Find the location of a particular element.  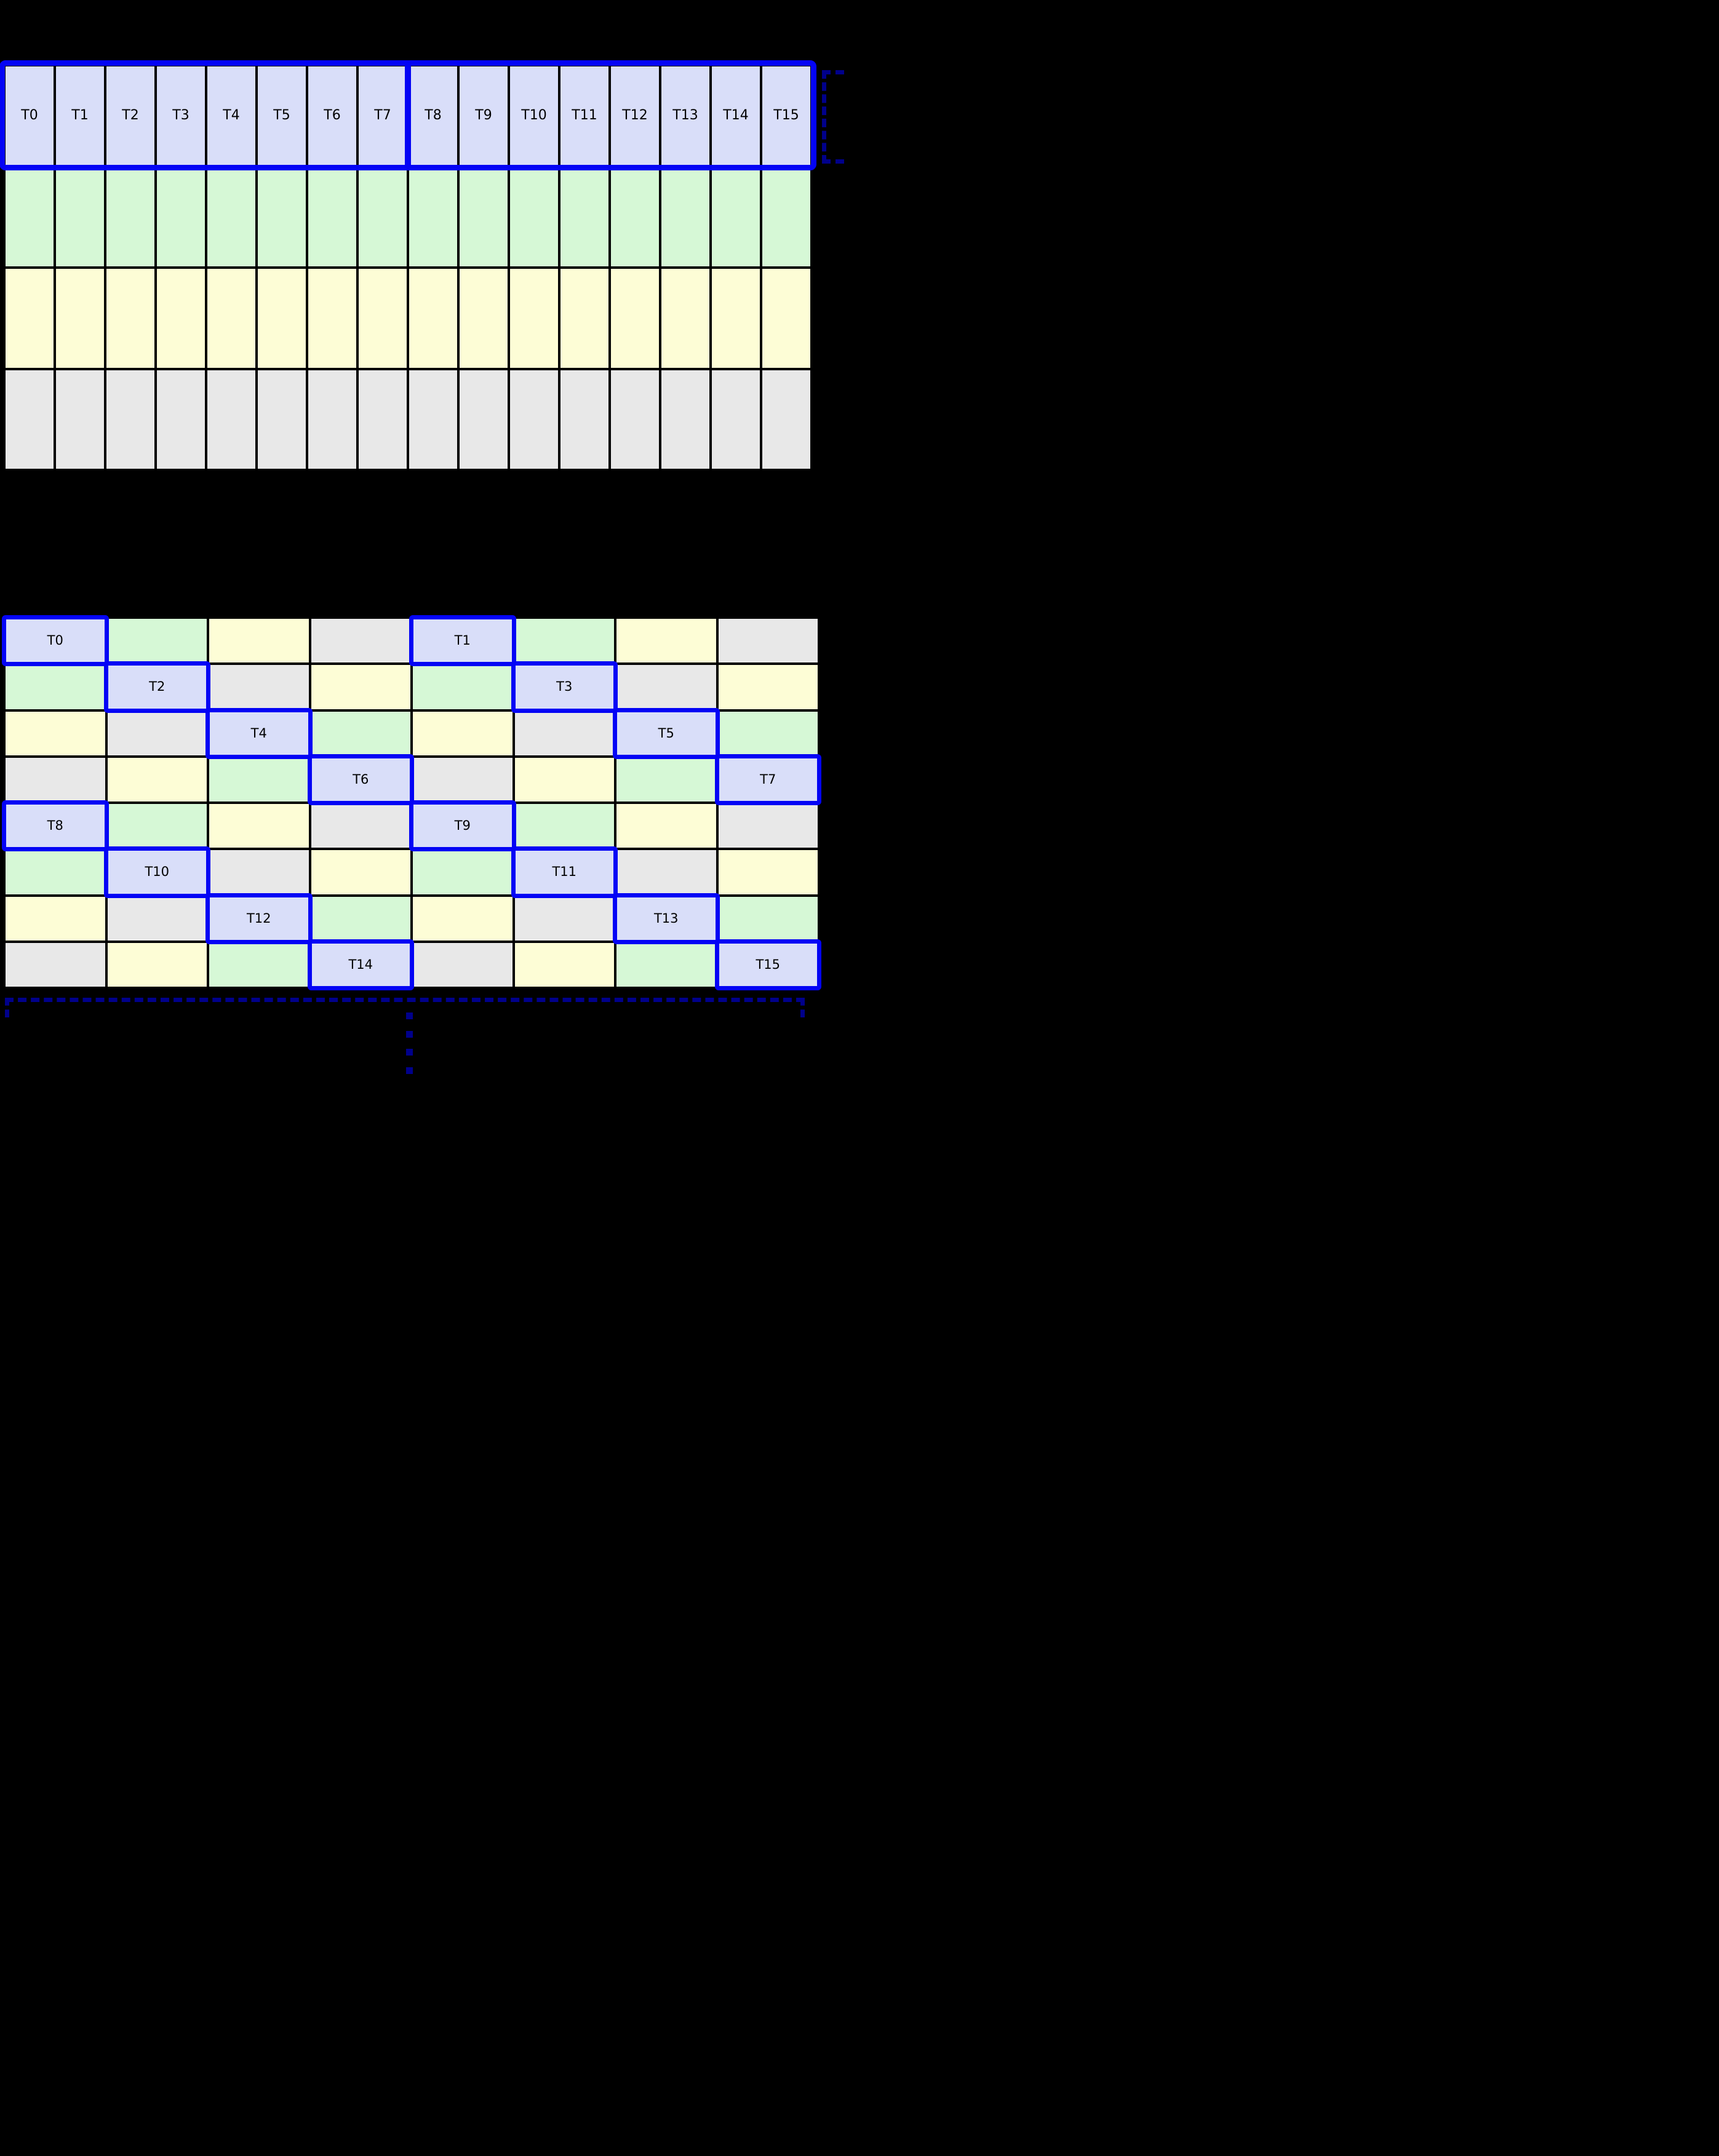

thread-cell-T8: T8 is located at coordinates (55, 826).